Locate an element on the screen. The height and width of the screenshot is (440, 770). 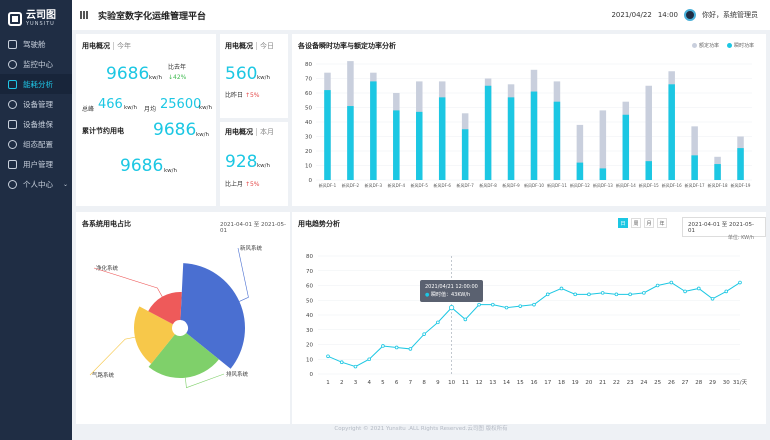
users-icon is located at coordinates (12, 164).